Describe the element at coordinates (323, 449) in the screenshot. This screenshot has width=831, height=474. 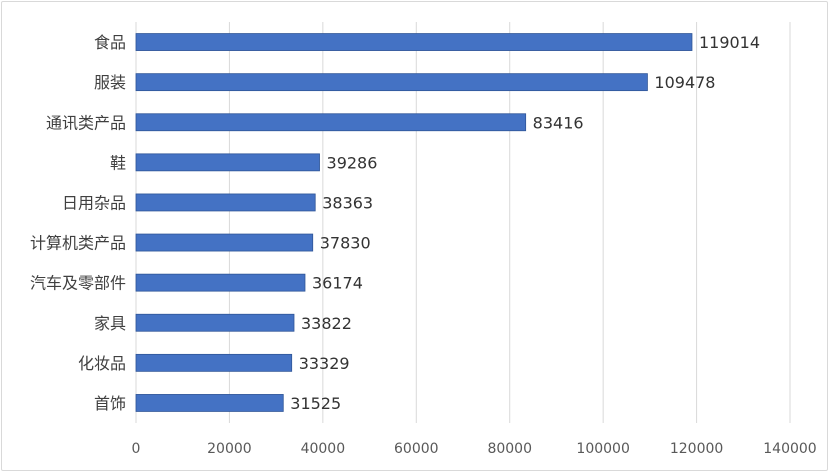
I see `x-tick-label: 40000` at that location.